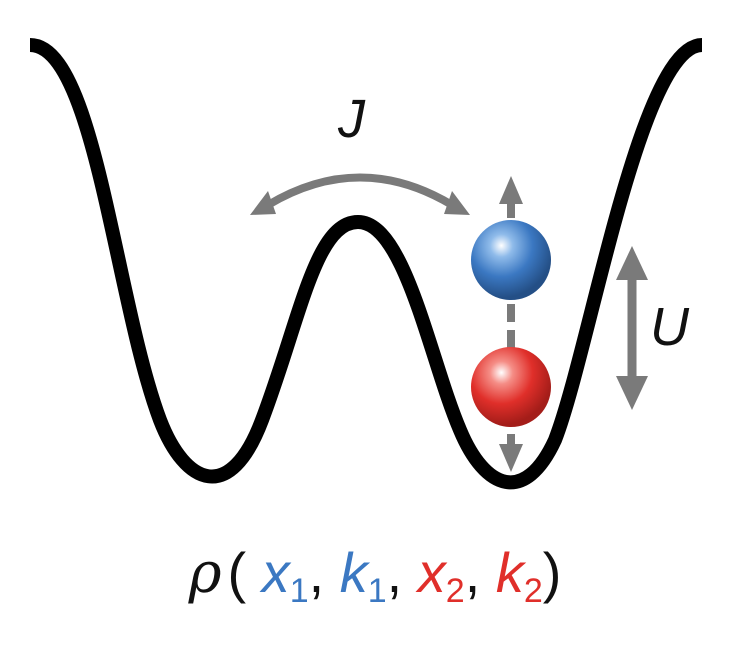 The height and width of the screenshot is (651, 750). What do you see at coordinates (360, 194) in the screenshot?
I see `tunneling-arrow` at bounding box center [360, 194].